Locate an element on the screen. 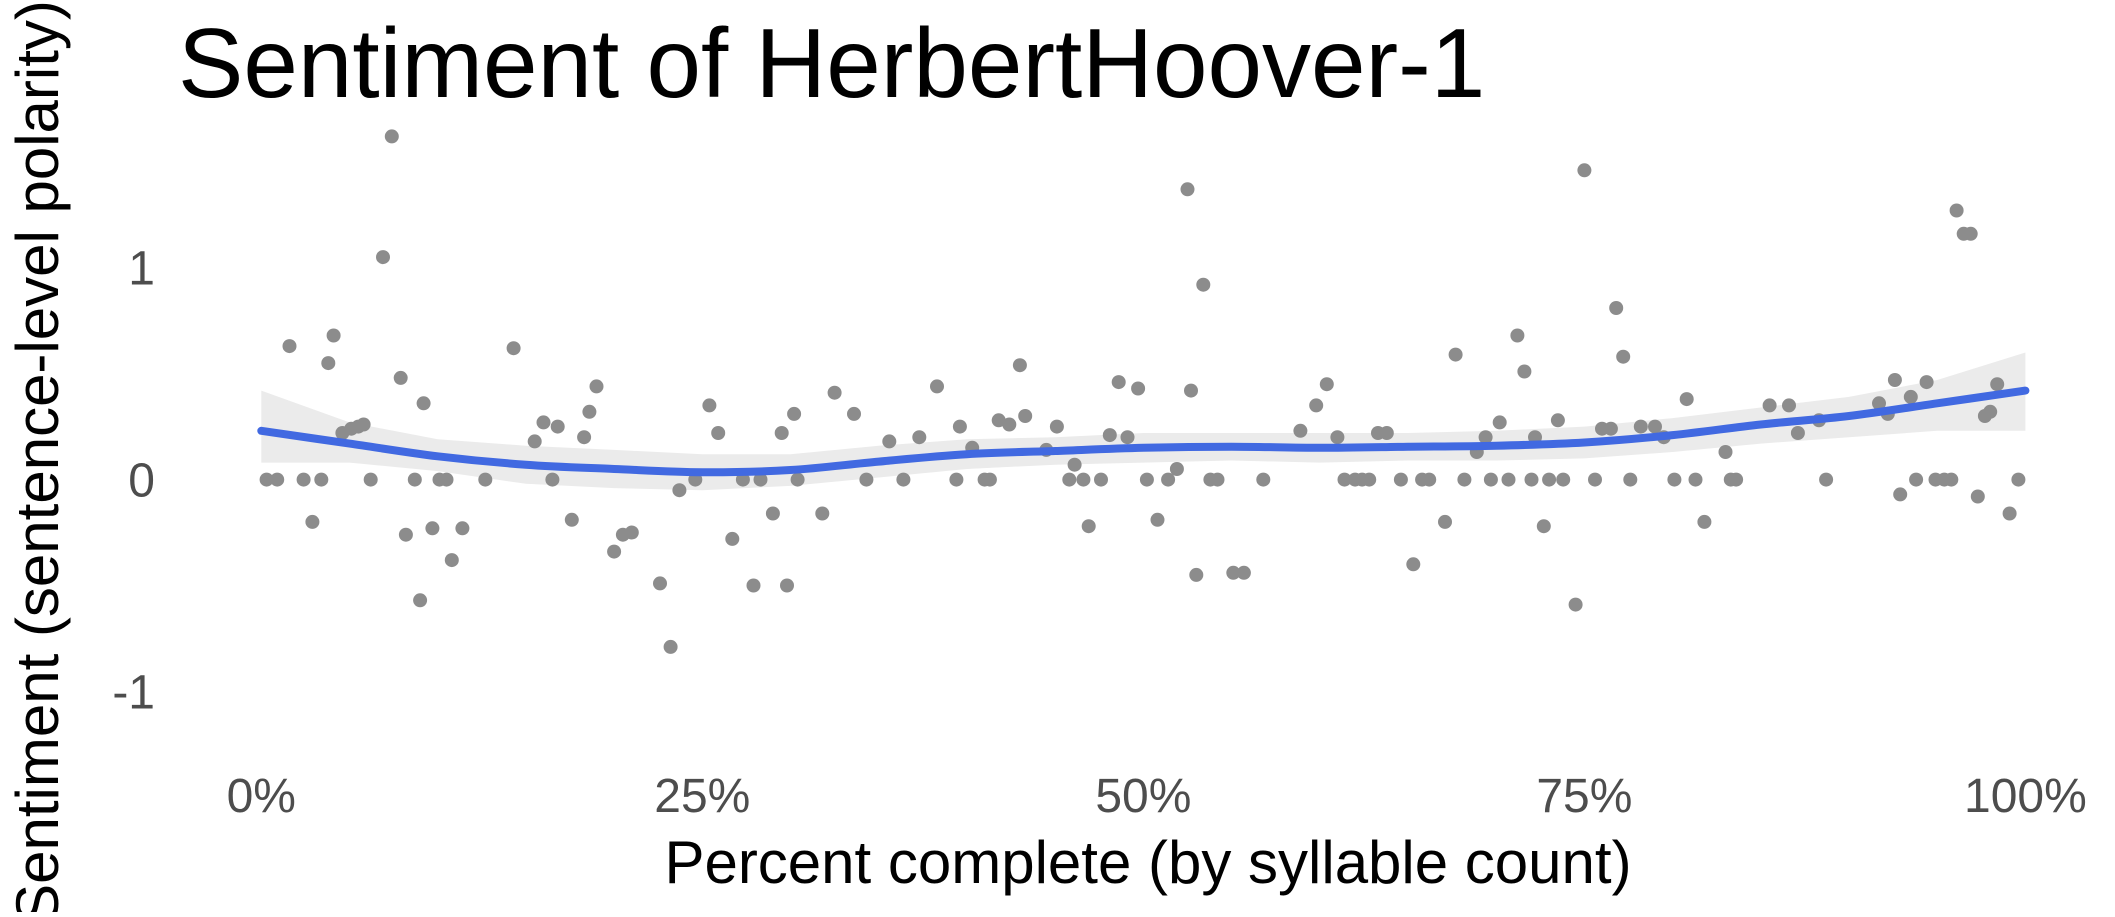 This screenshot has width=2115, height=917. x-tick-label: 75% is located at coordinates (1584, 796).